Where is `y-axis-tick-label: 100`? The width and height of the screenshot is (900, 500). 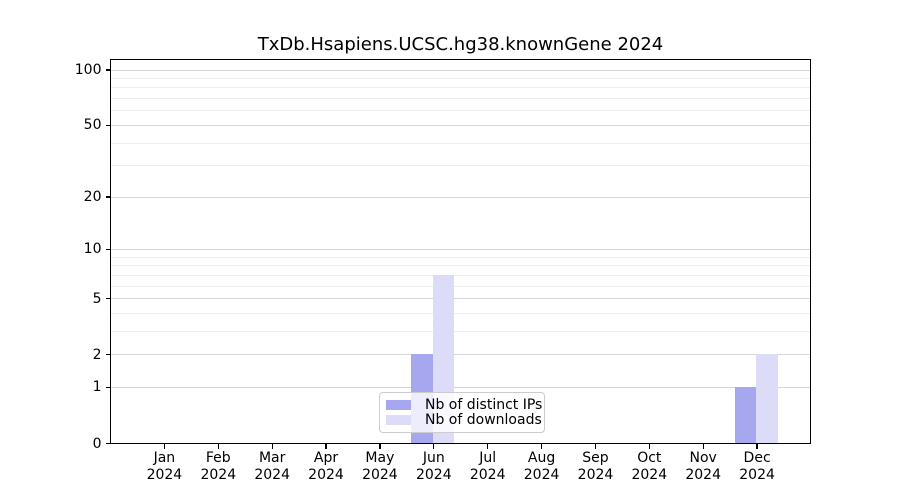
y-axis-tick-label: 100 is located at coordinates (88, 70).